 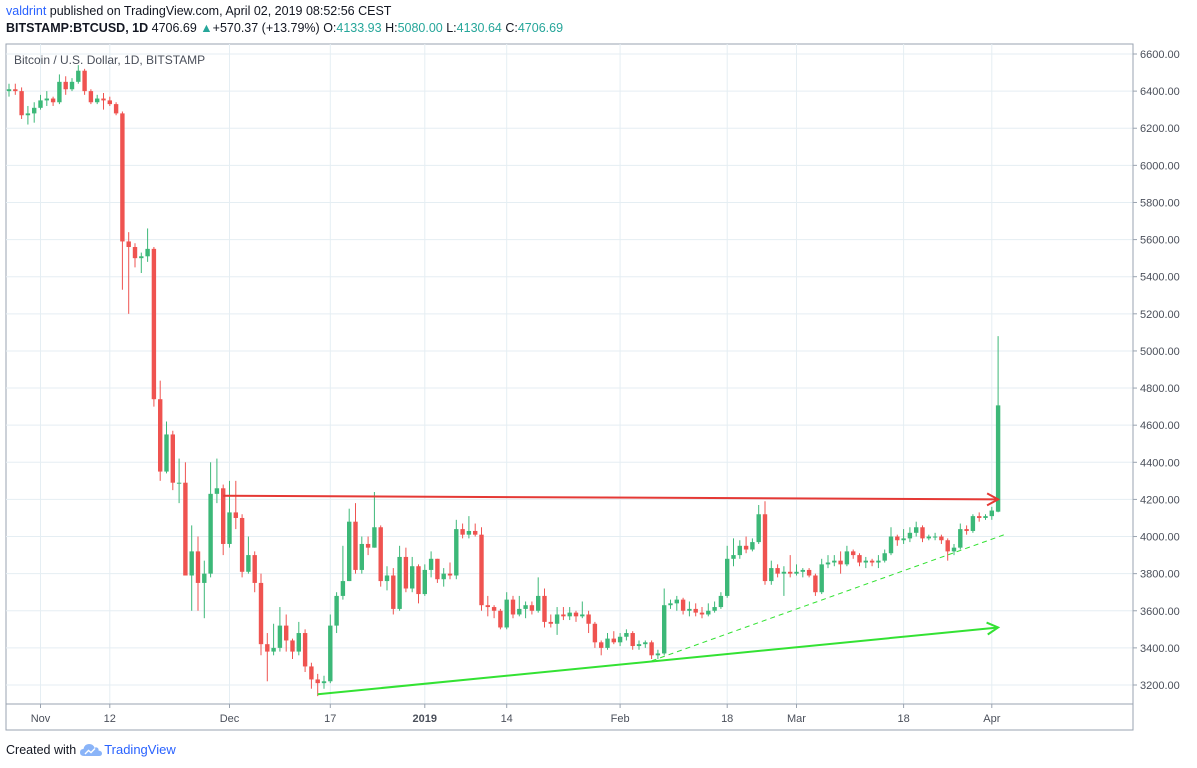 What do you see at coordinates (903, 719) in the screenshot?
I see `x-tick-label: 18` at bounding box center [903, 719].